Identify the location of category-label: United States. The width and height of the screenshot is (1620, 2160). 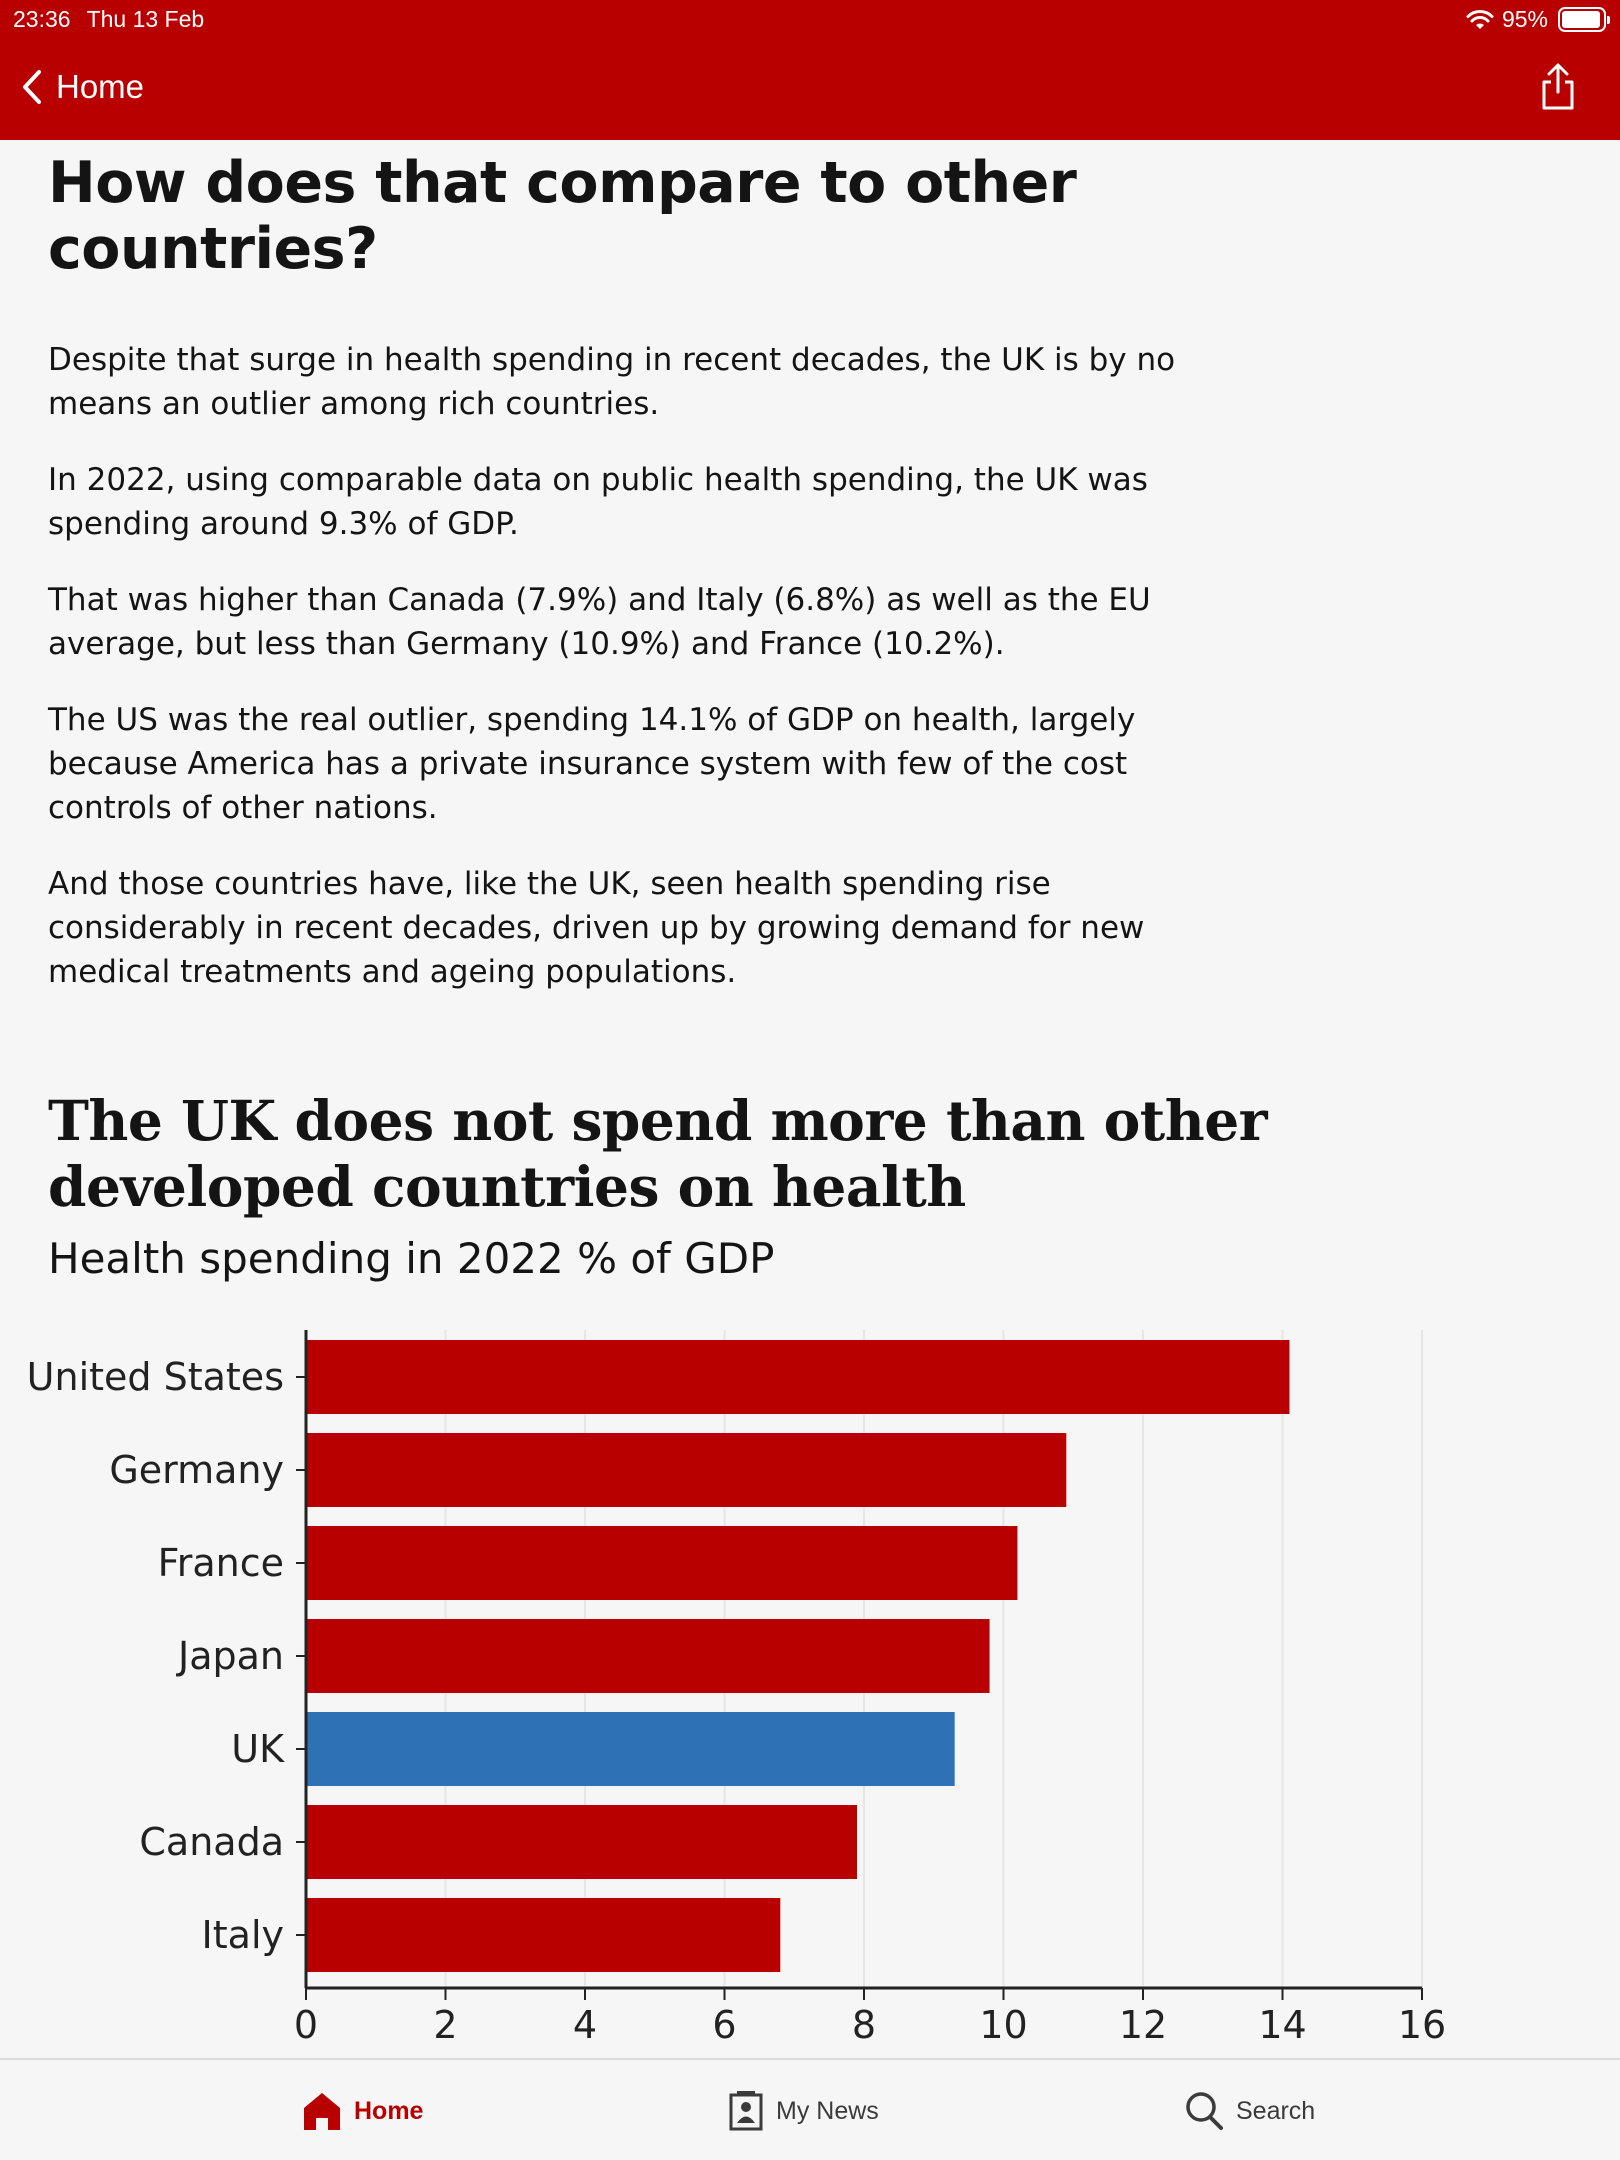
(155, 1377).